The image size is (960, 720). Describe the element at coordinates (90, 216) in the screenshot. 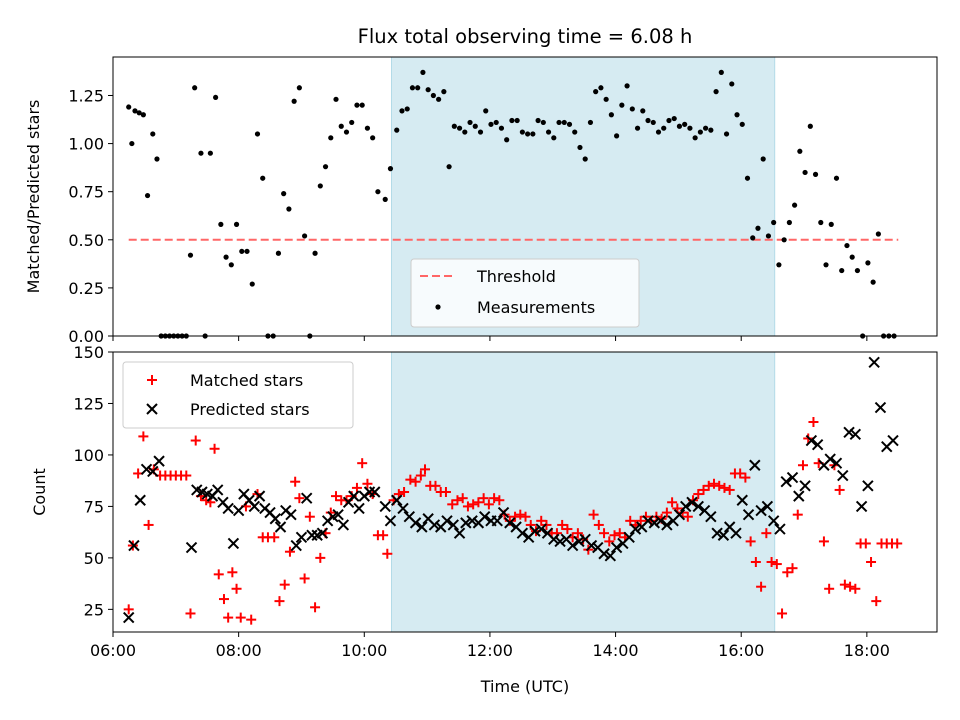

I see `top-y-ticks: 0.00 0.25 0.50 0.75 1.00 1.25` at that location.